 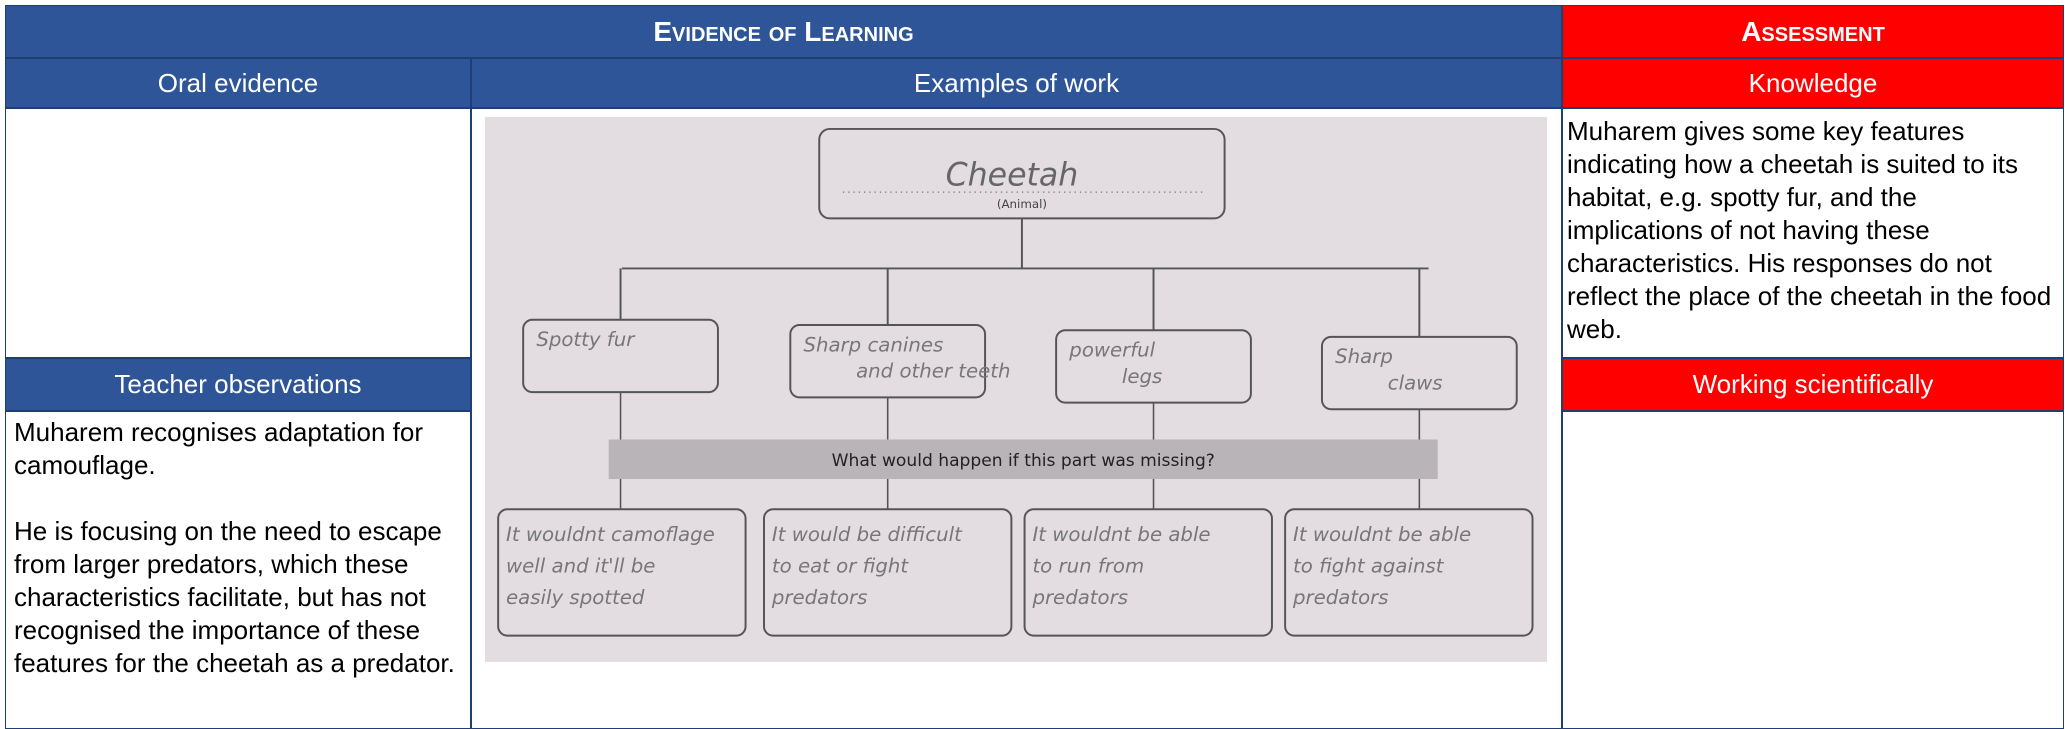 What do you see at coordinates (238, 83) in the screenshot?
I see `oral-header: Oral evidence` at bounding box center [238, 83].